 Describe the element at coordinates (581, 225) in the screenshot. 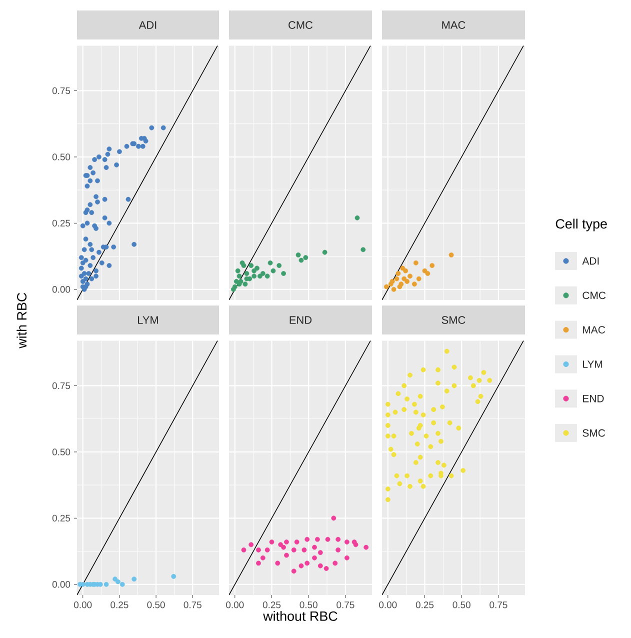

I see `legend-title: Cell type` at that location.